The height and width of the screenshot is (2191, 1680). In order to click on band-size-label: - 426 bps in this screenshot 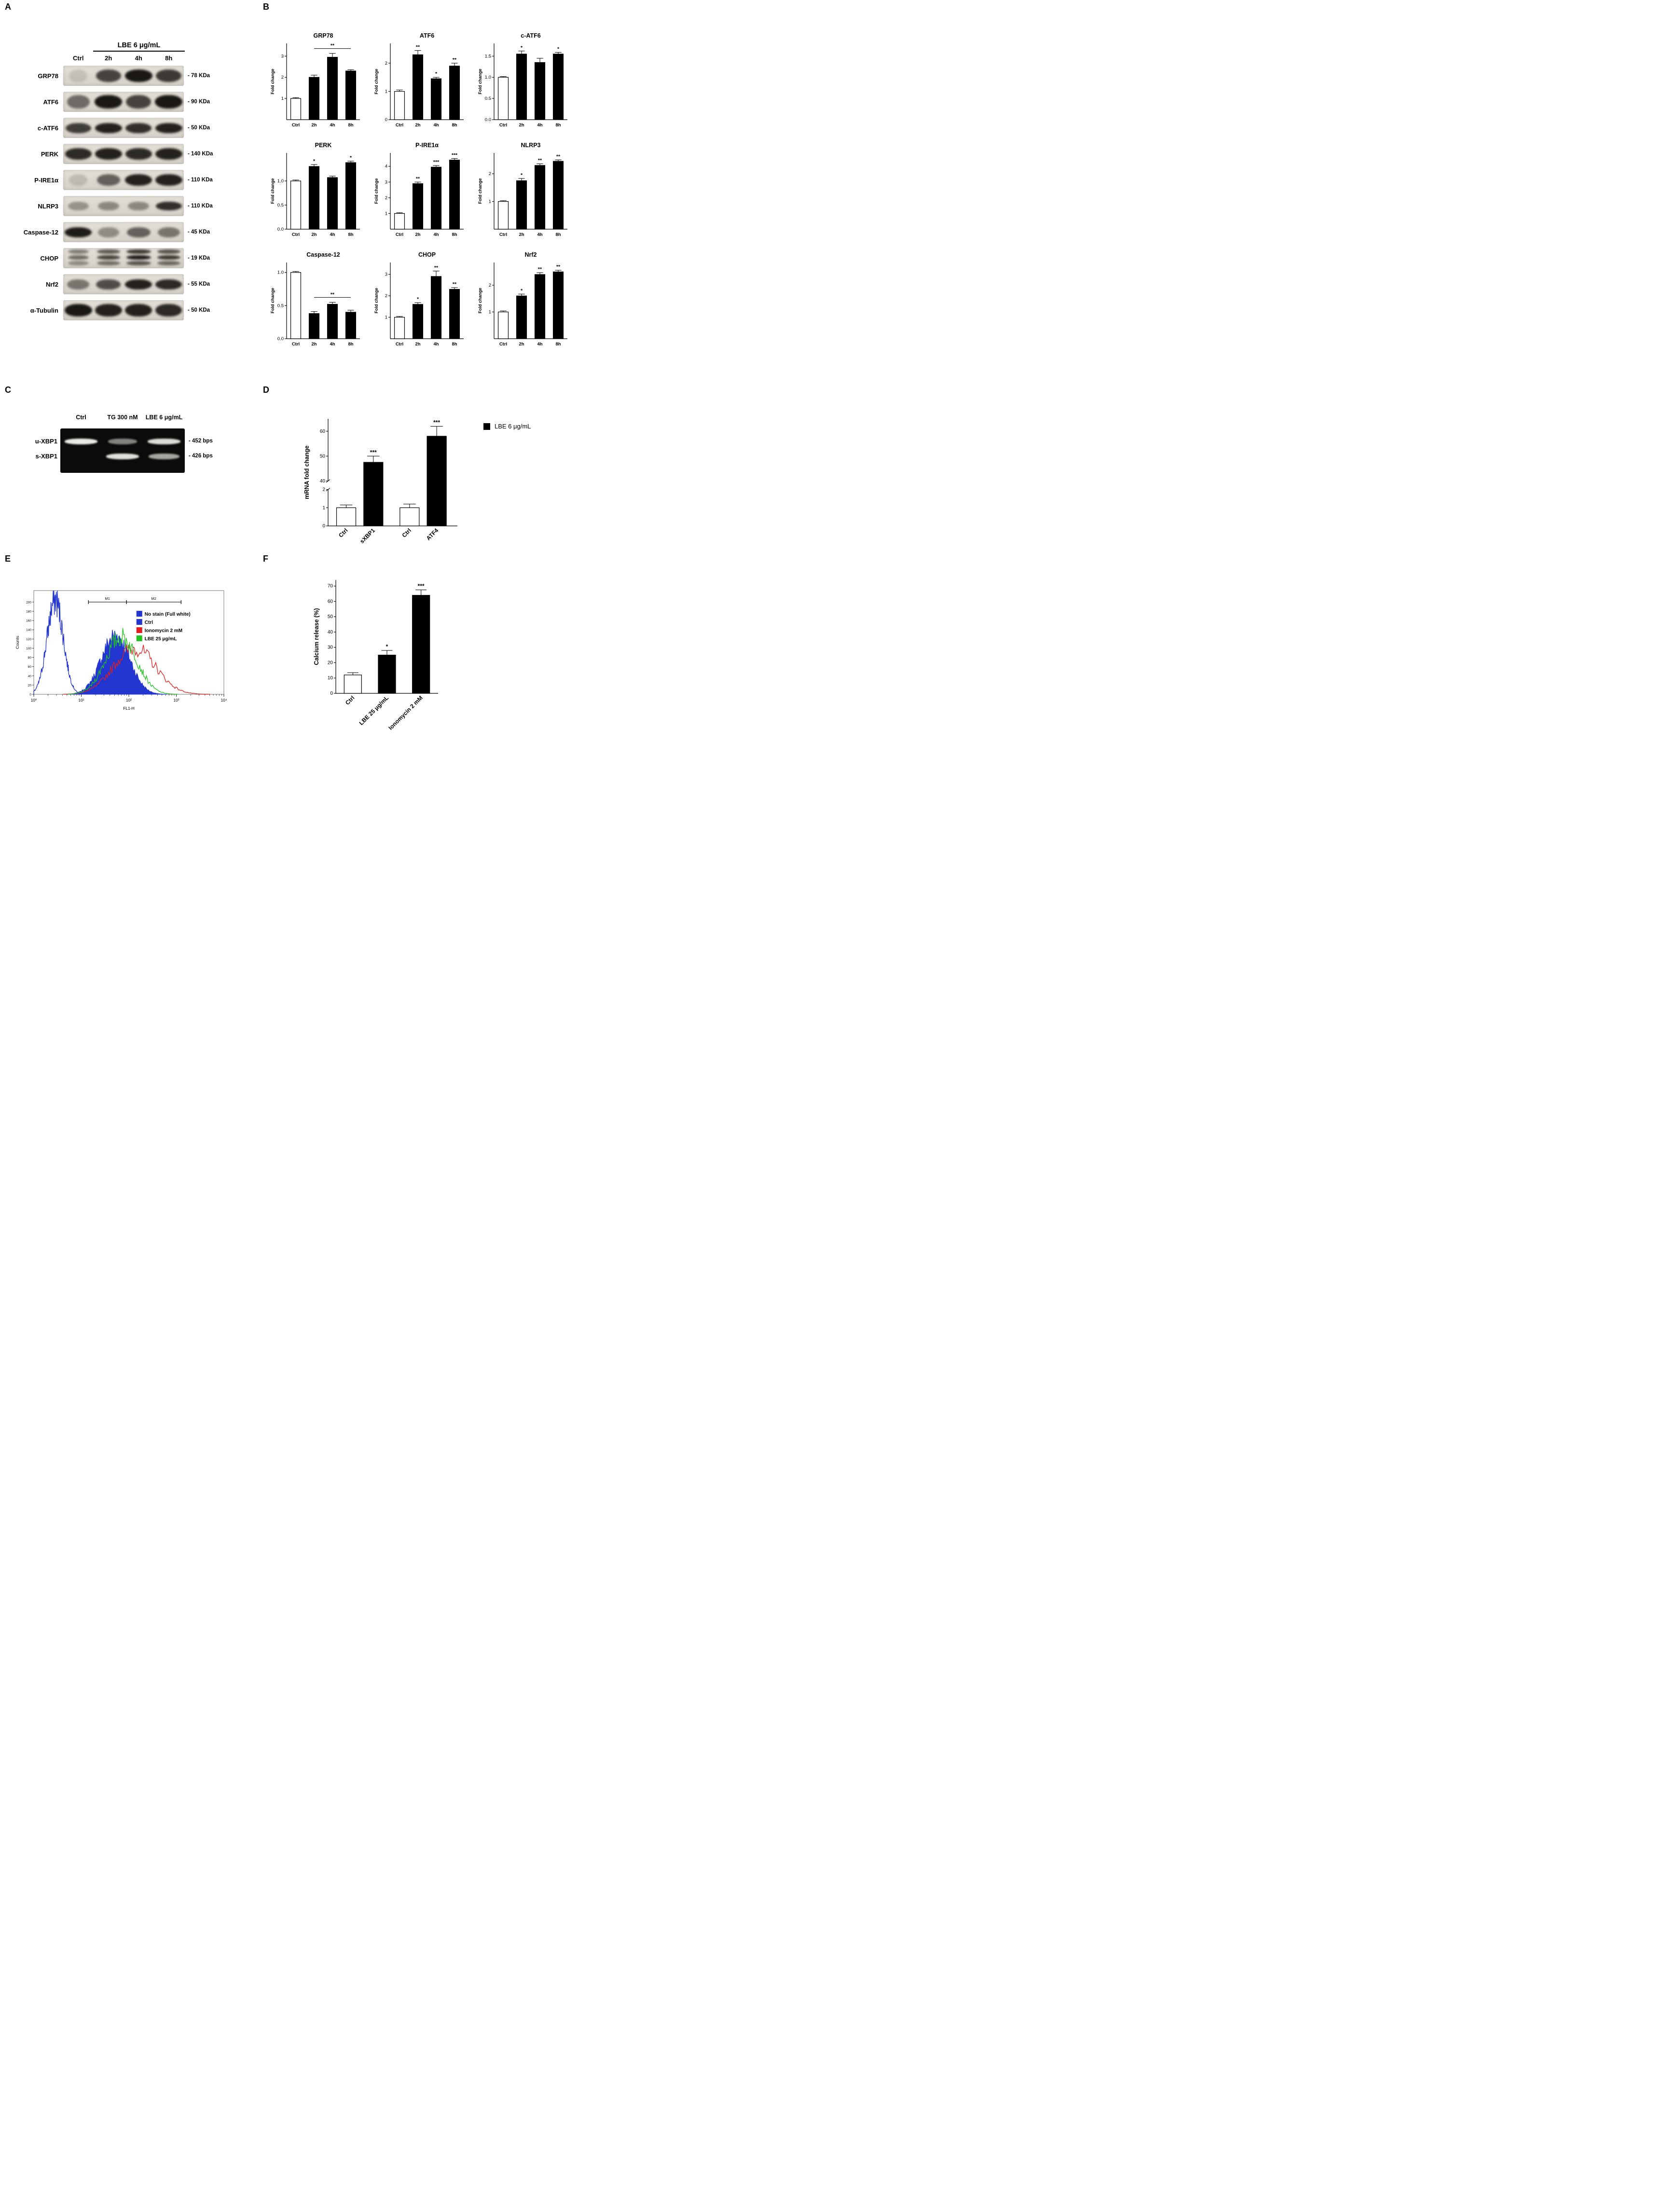, I will do `click(201, 456)`.